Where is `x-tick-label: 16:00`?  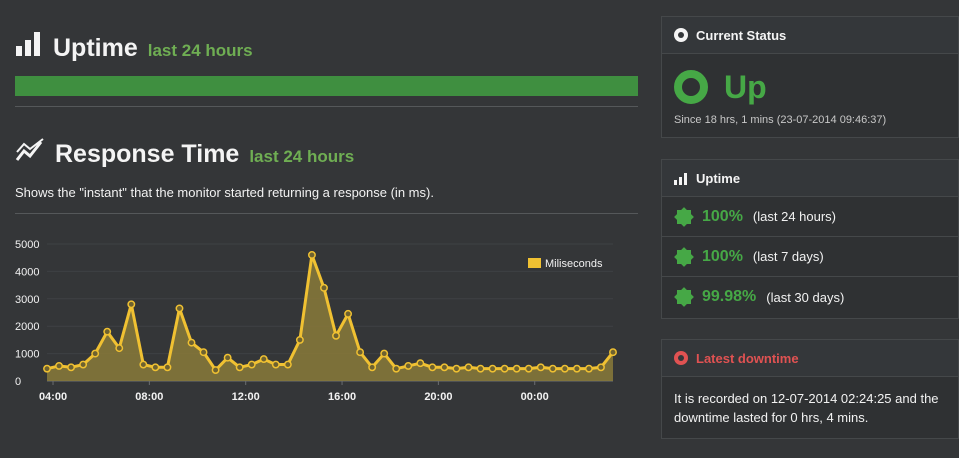 x-tick-label: 16:00 is located at coordinates (342, 397).